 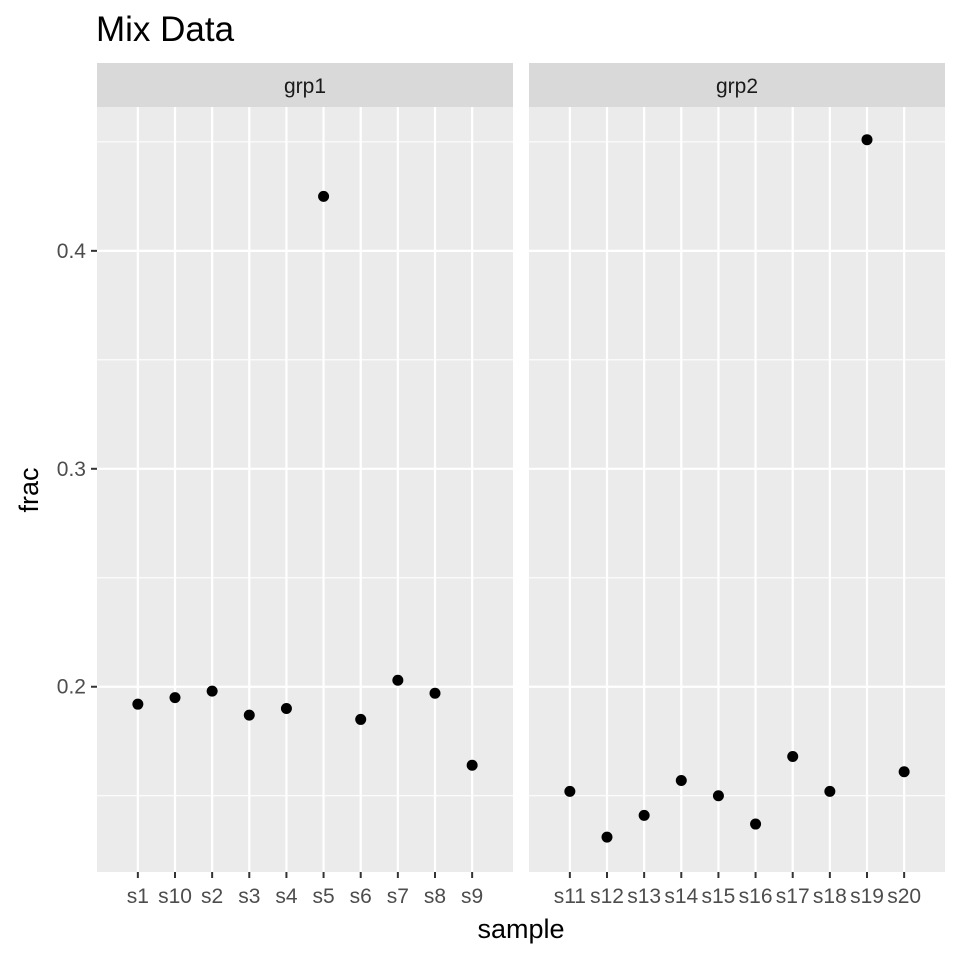 I want to click on y-axis: 0.2 0.3 0.4, so click(x=77, y=469).